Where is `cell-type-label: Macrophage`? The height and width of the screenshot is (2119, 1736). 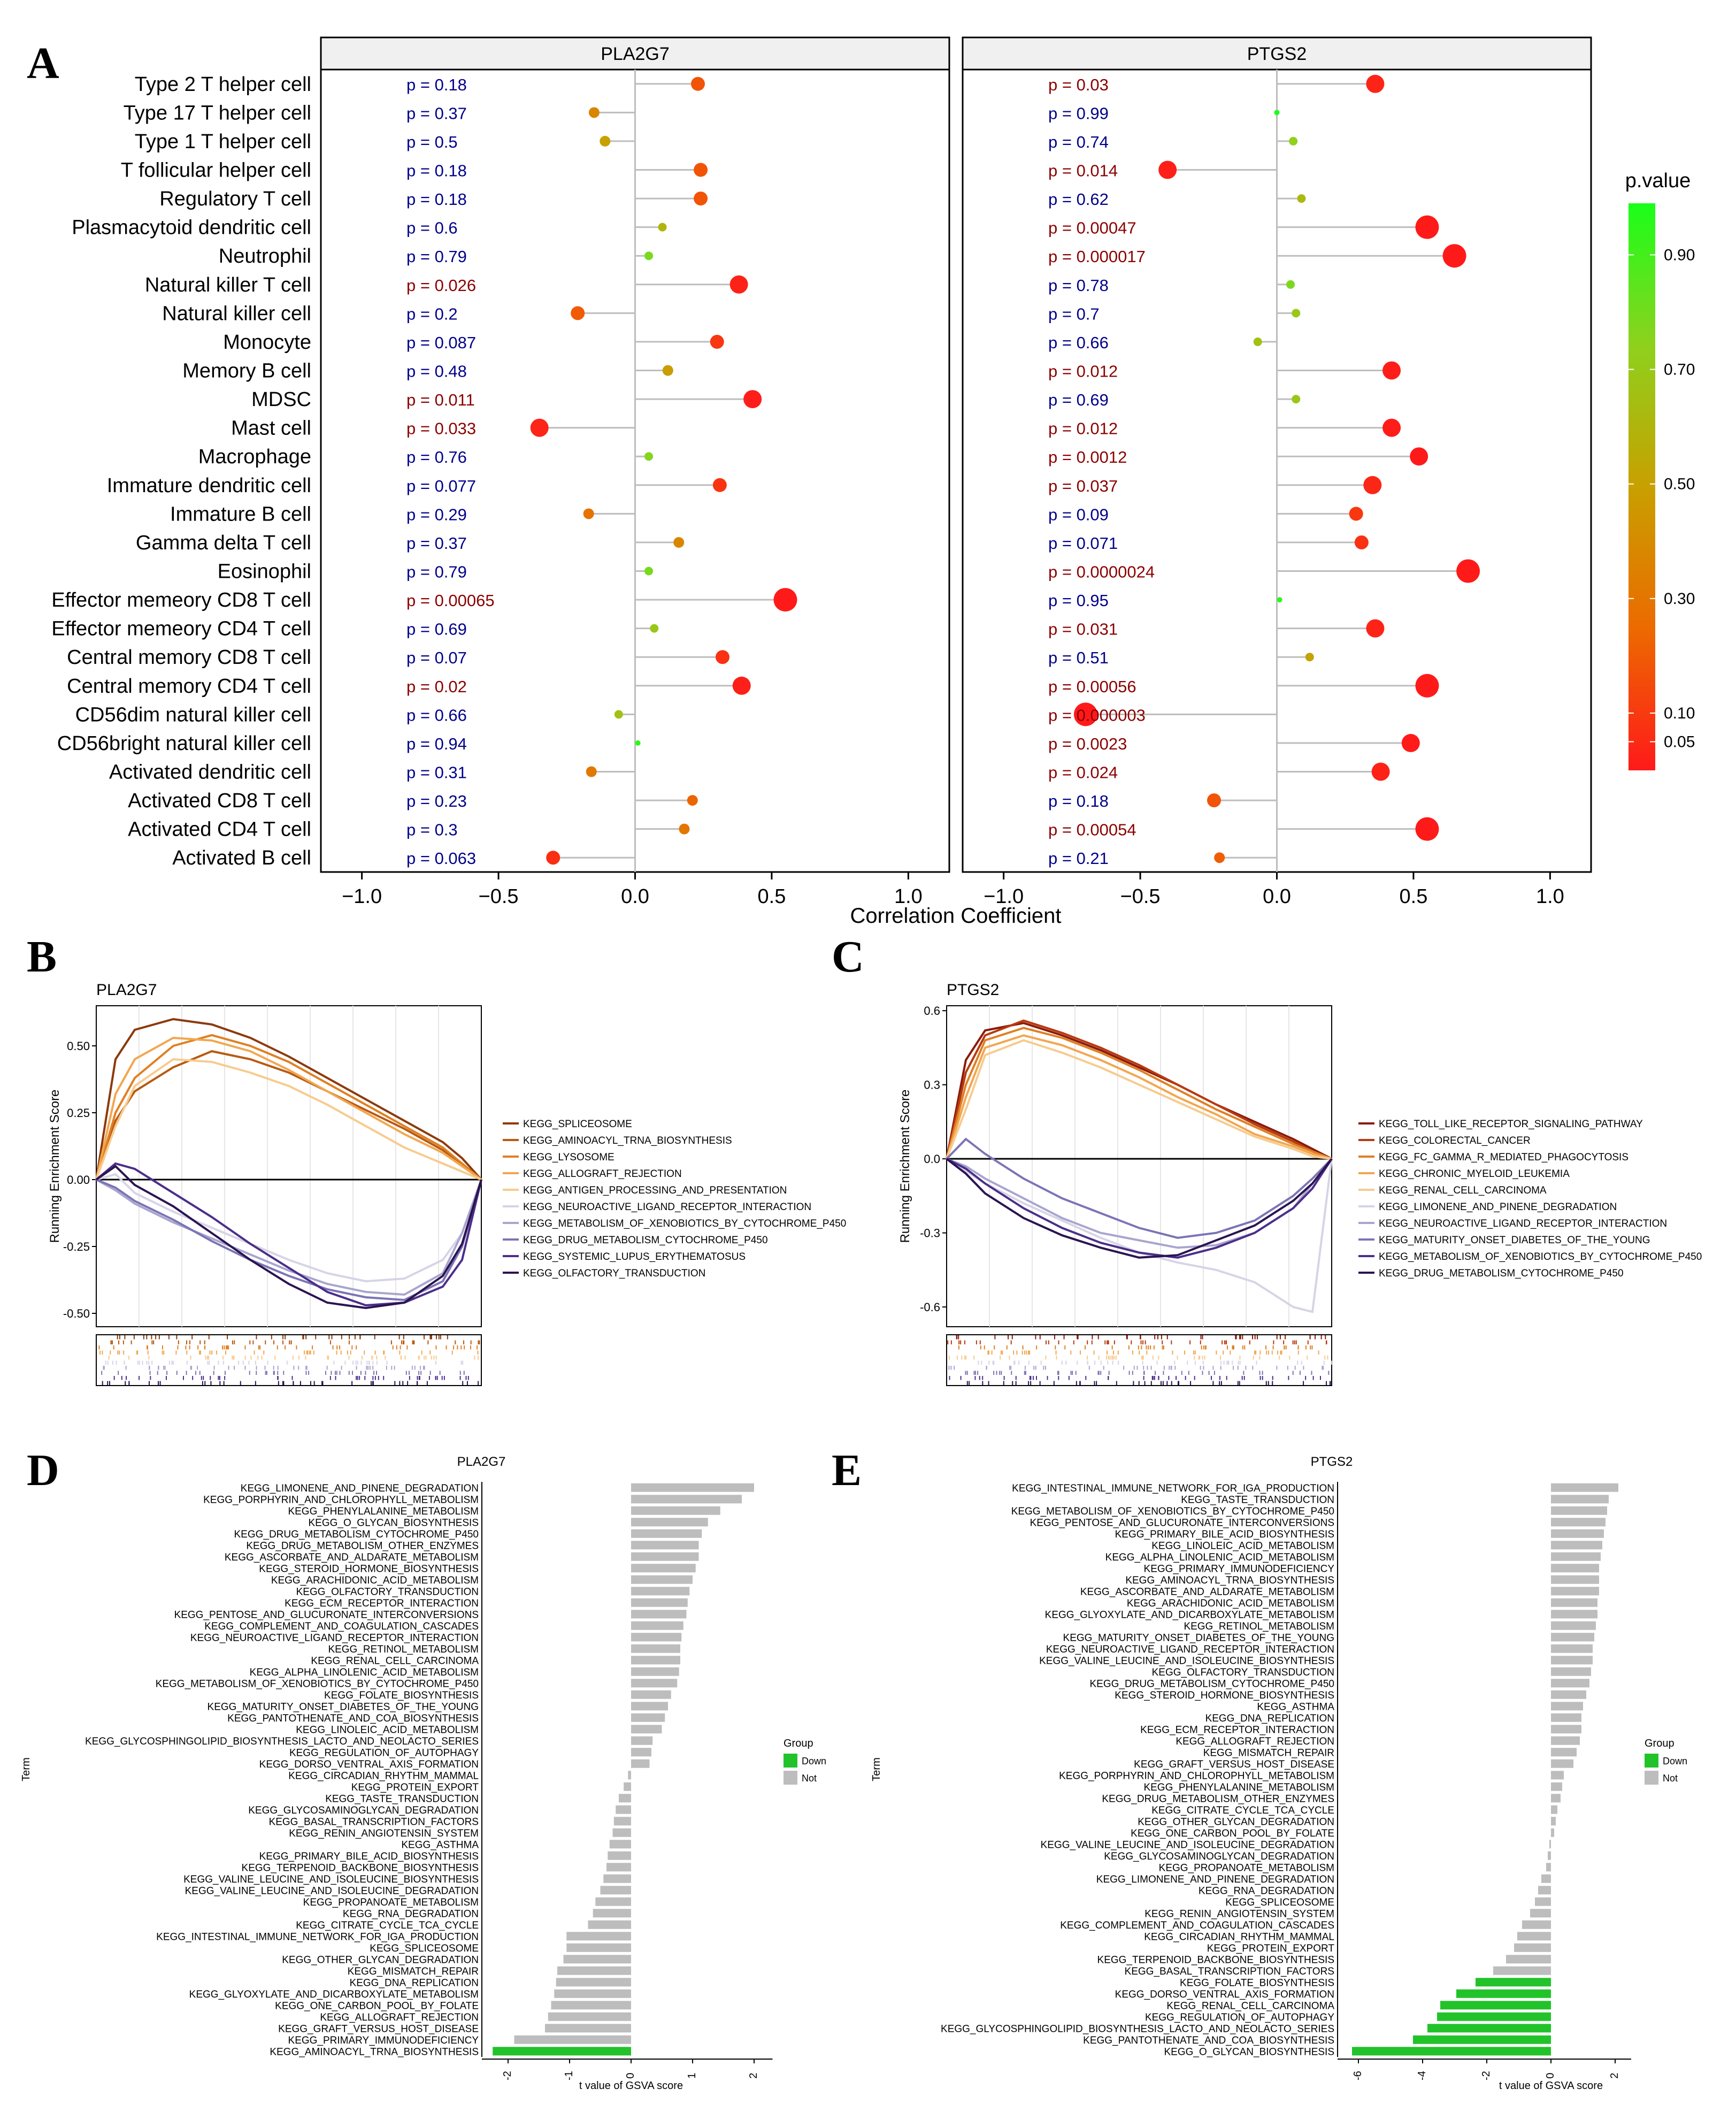
cell-type-label: Macrophage is located at coordinates (254, 457).